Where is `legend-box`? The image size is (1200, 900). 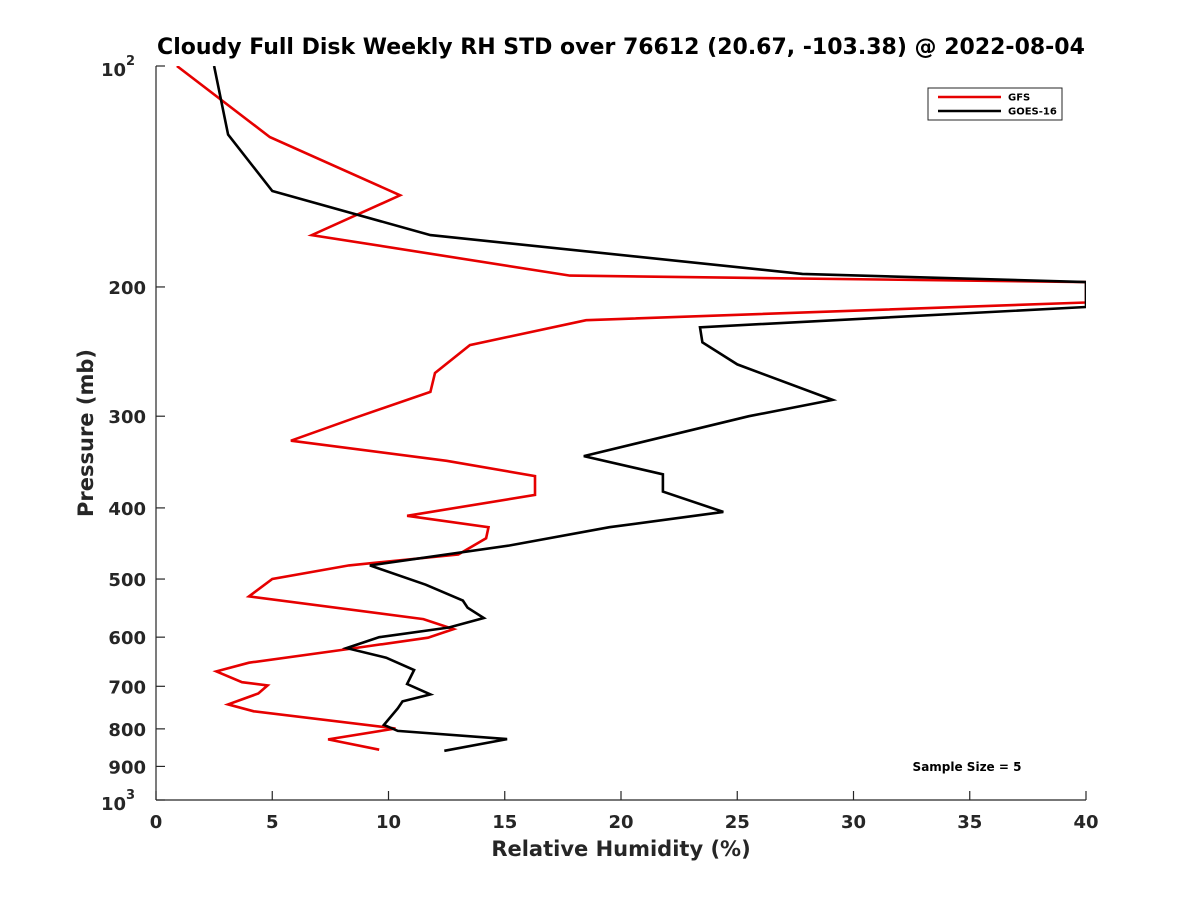
legend-box is located at coordinates (995, 104).